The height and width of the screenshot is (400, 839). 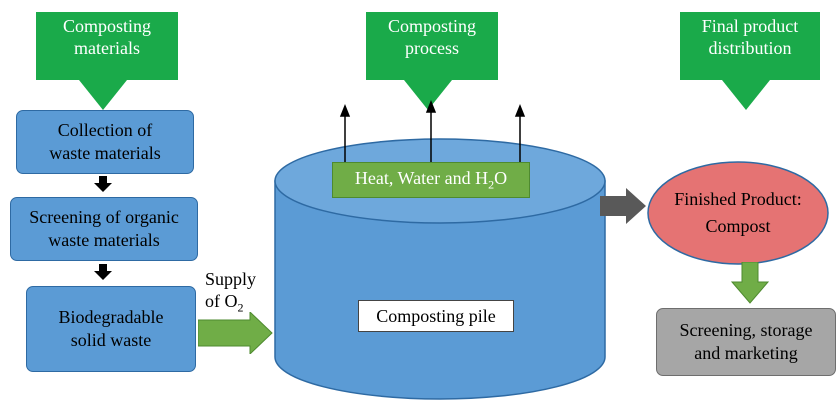 I want to click on emission-subscript: 2, so click(x=491, y=184).